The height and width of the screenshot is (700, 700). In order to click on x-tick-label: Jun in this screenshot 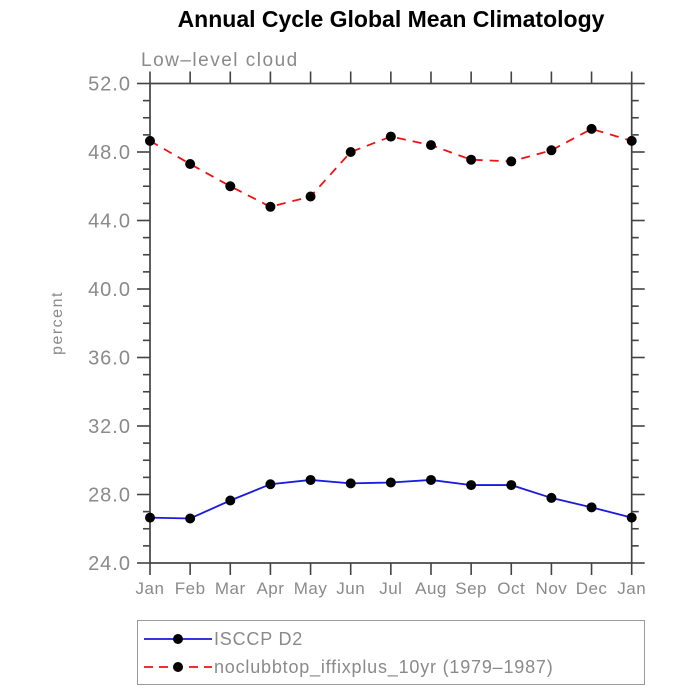, I will do `click(350, 588)`.